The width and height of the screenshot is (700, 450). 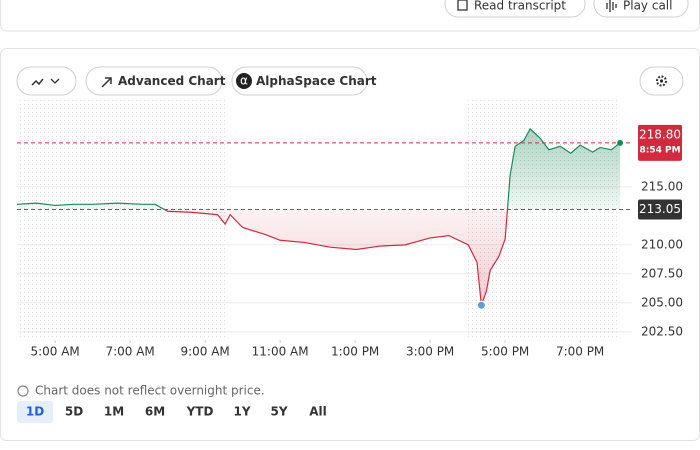 What do you see at coordinates (54, 352) in the screenshot?
I see `x-tick-label: 5:00 AM` at bounding box center [54, 352].